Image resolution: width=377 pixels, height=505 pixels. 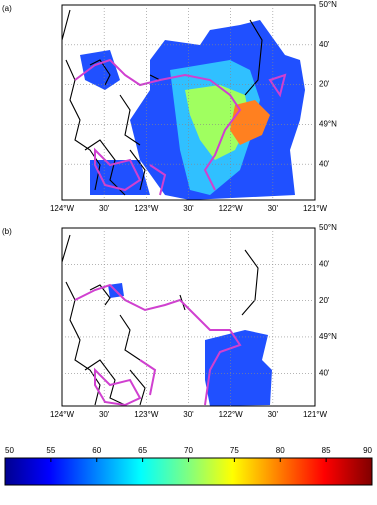 I want to click on panel-label: (b), so click(x=7, y=231).